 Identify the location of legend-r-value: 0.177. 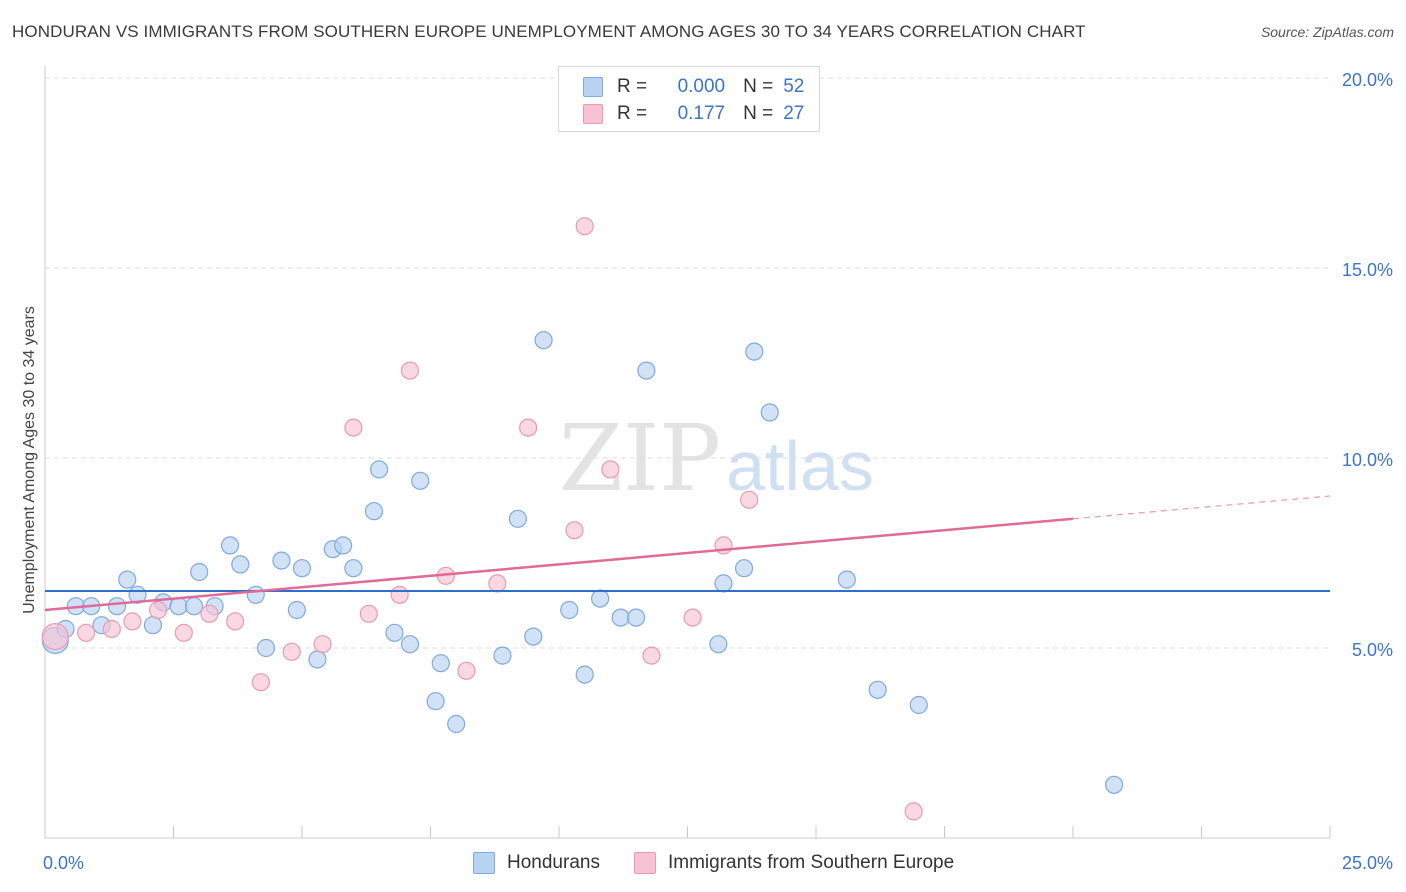
(701, 113).